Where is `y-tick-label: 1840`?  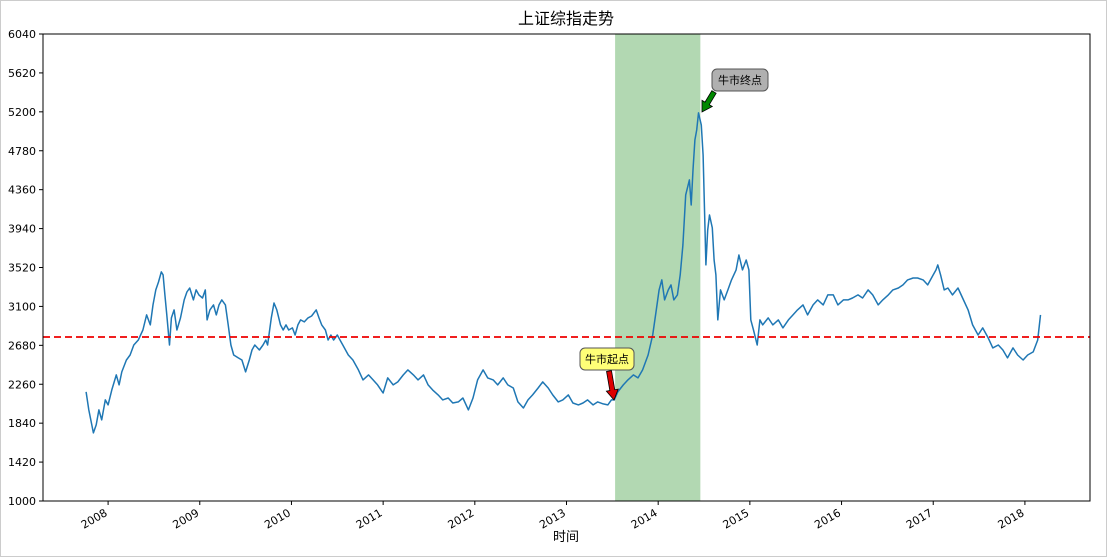
y-tick-label: 1840 is located at coordinates (22, 423).